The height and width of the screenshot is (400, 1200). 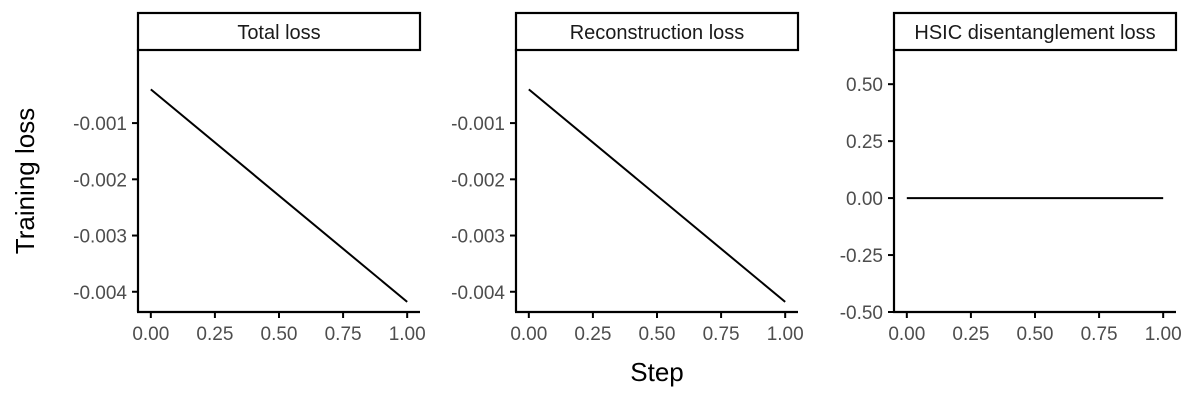 I want to click on y-tick-label: -0.25, so click(x=861, y=256).